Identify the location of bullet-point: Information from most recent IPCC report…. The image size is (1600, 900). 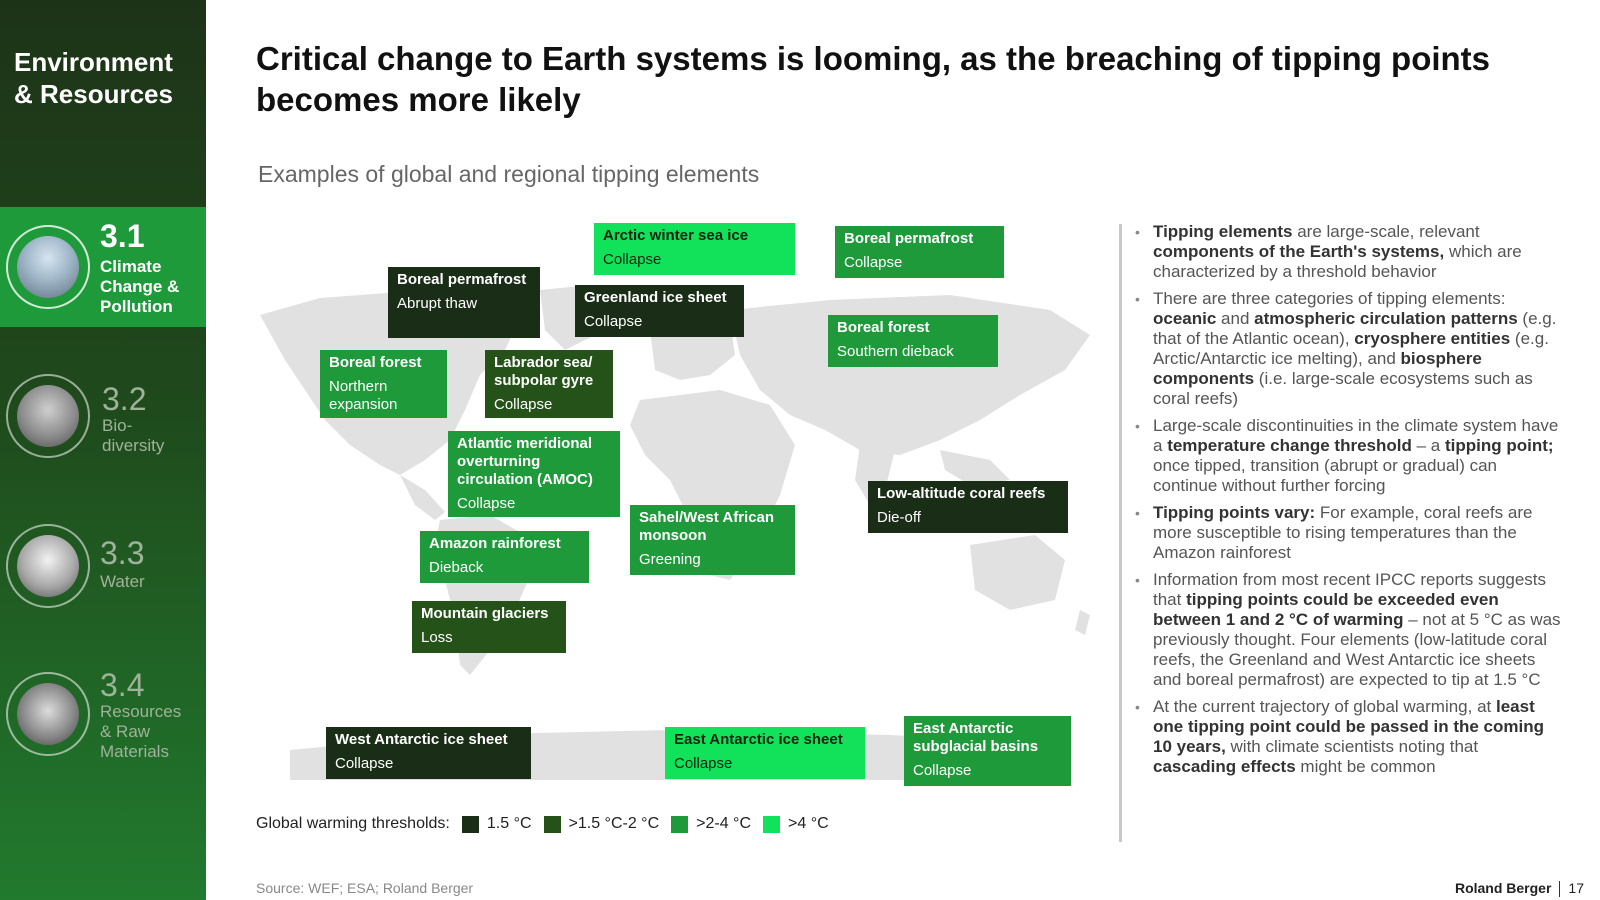
(1347, 630).